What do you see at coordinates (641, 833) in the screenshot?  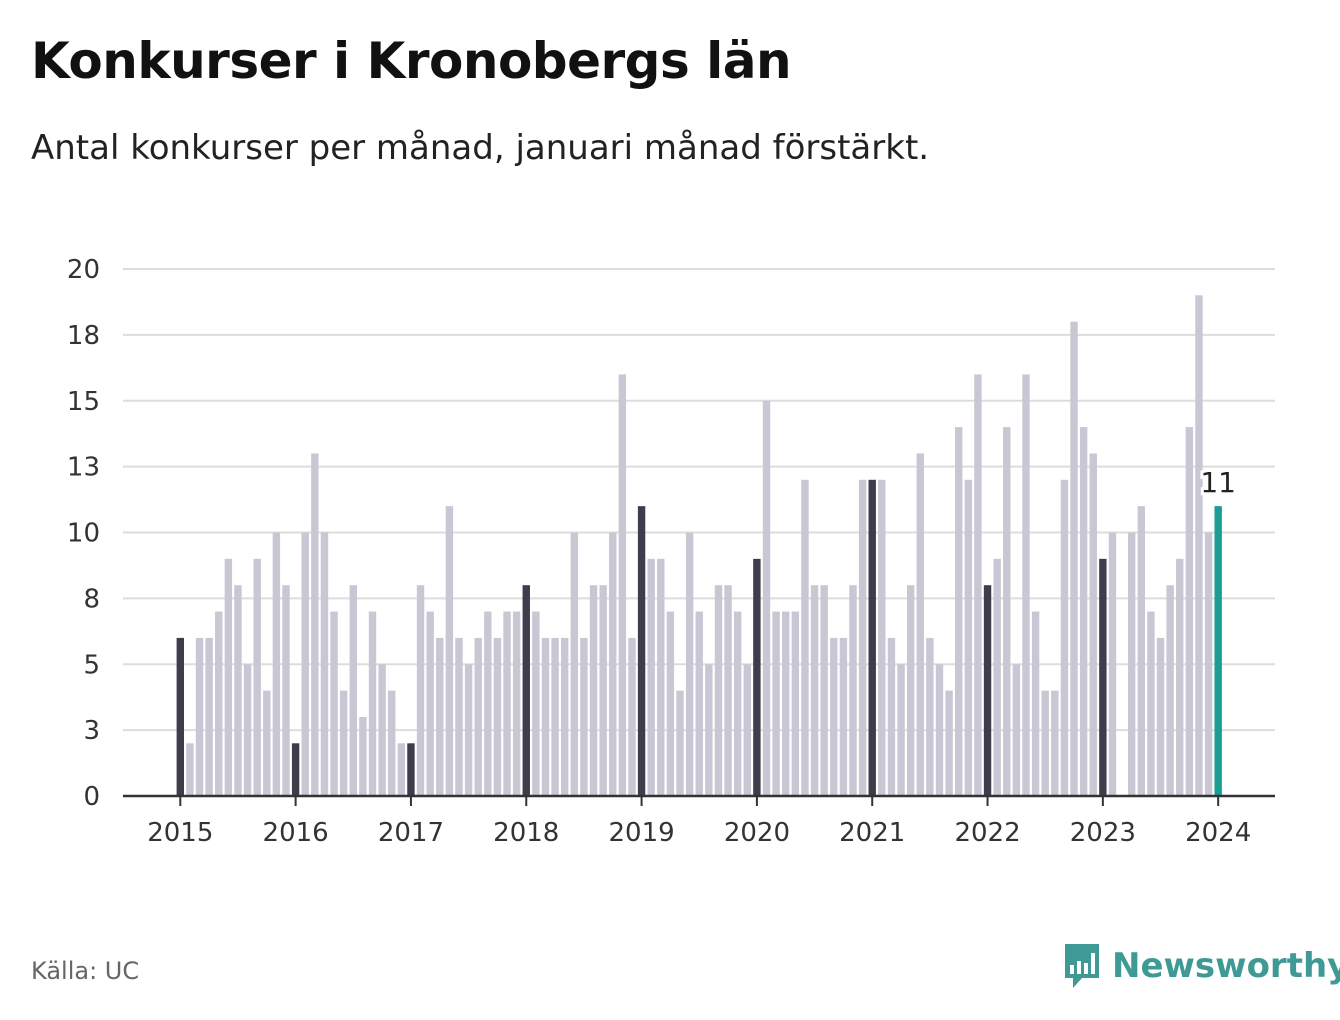 I see `x-tick-label: 2019` at bounding box center [641, 833].